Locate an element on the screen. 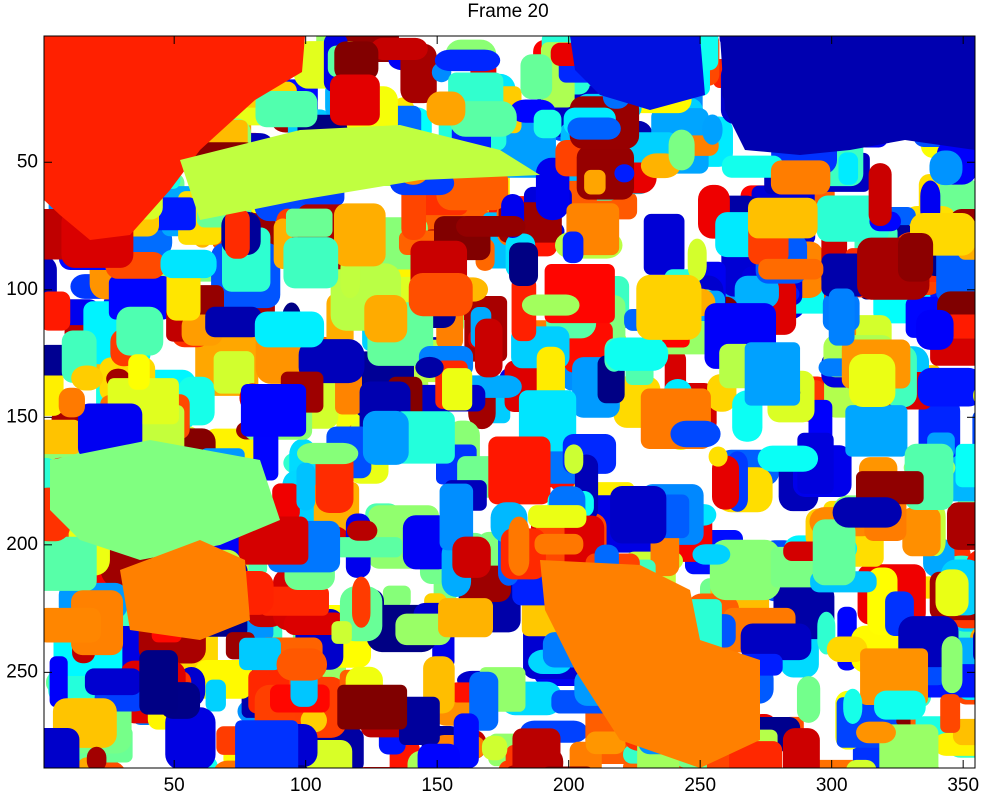 This screenshot has height=800, width=992. x-tick-label: 200 is located at coordinates (569, 785).